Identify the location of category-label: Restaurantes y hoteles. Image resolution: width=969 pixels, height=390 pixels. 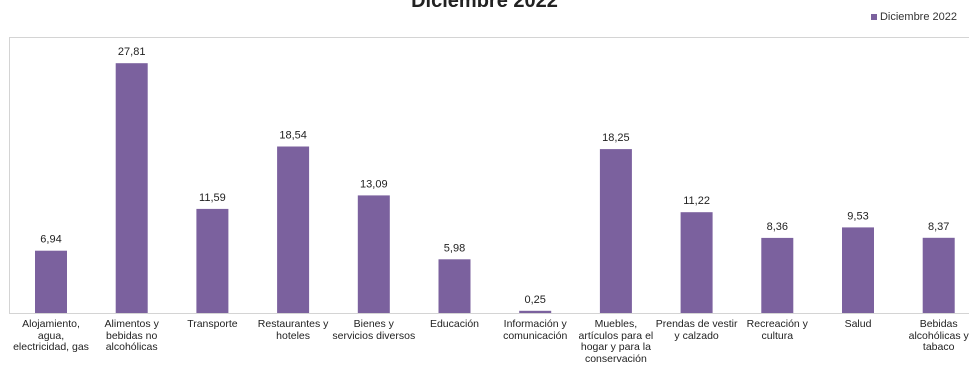
(293, 330).